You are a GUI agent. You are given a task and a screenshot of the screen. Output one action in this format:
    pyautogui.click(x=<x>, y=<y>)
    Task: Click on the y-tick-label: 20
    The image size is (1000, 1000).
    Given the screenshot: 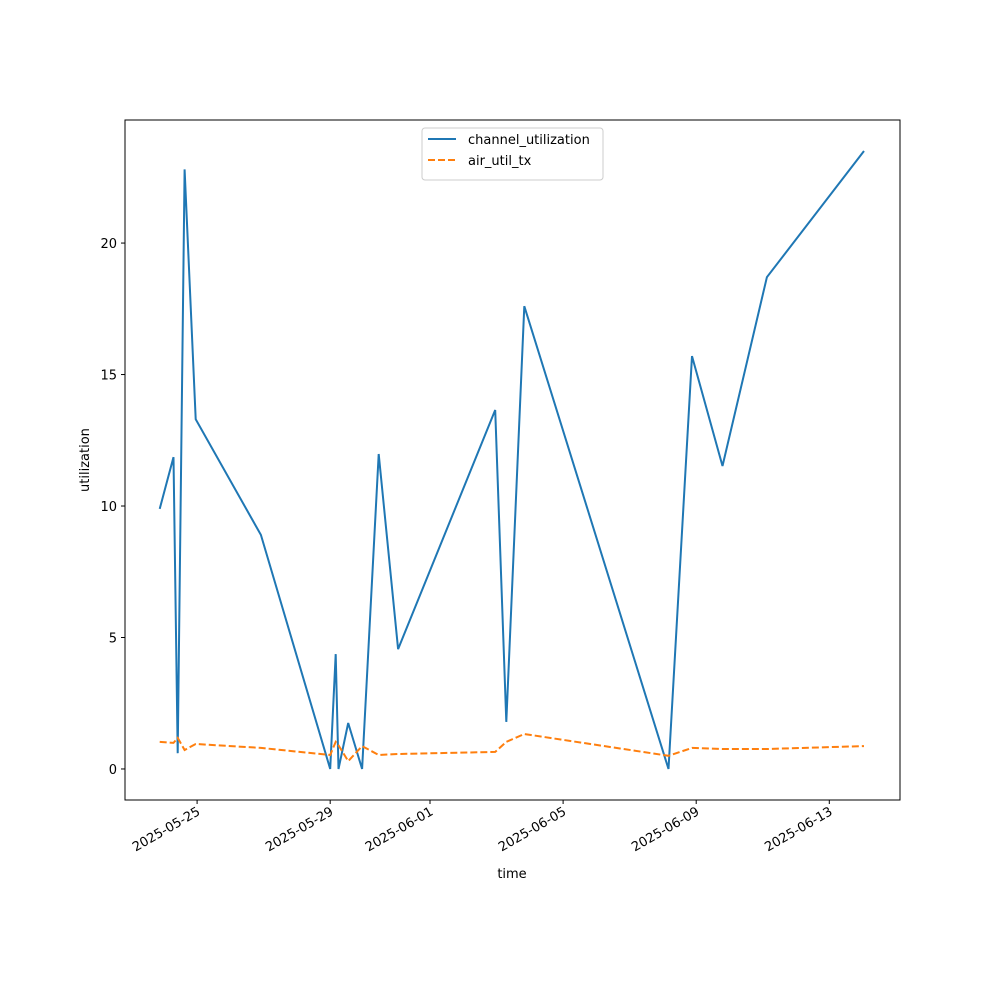 What is the action you would take?
    pyautogui.click(x=108, y=244)
    